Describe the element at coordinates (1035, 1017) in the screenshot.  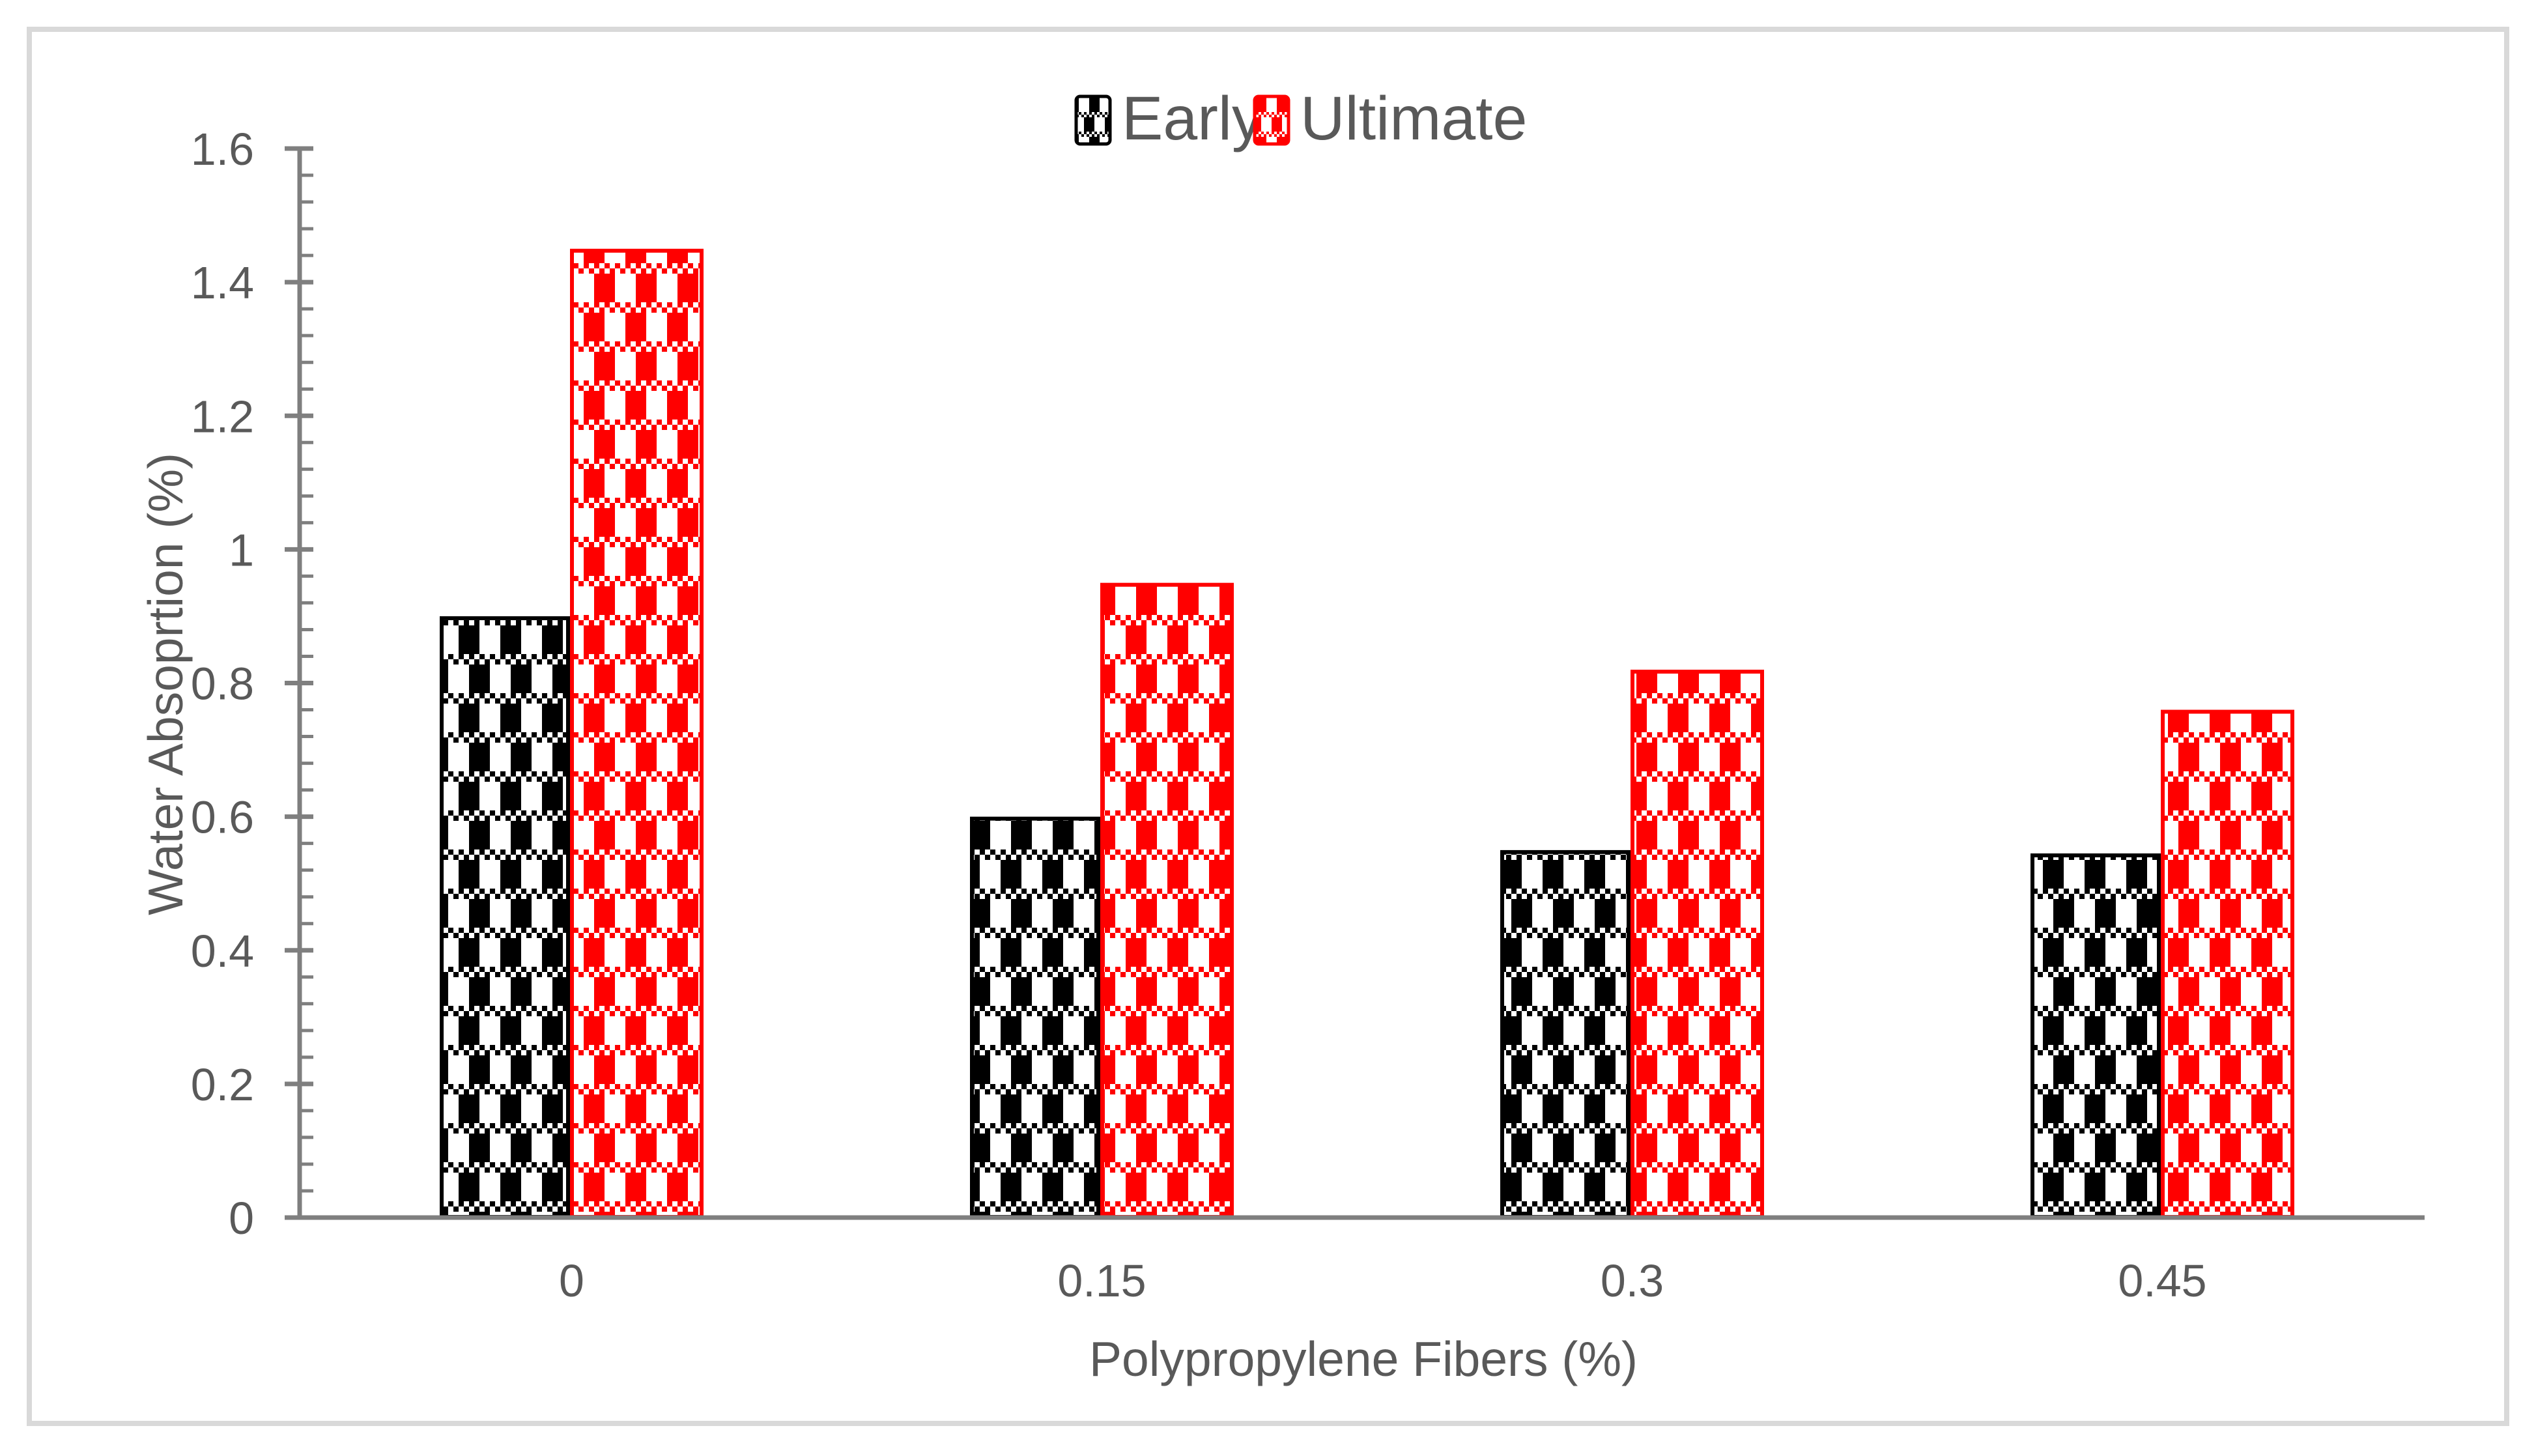
I see `bar-early-0.15` at that location.